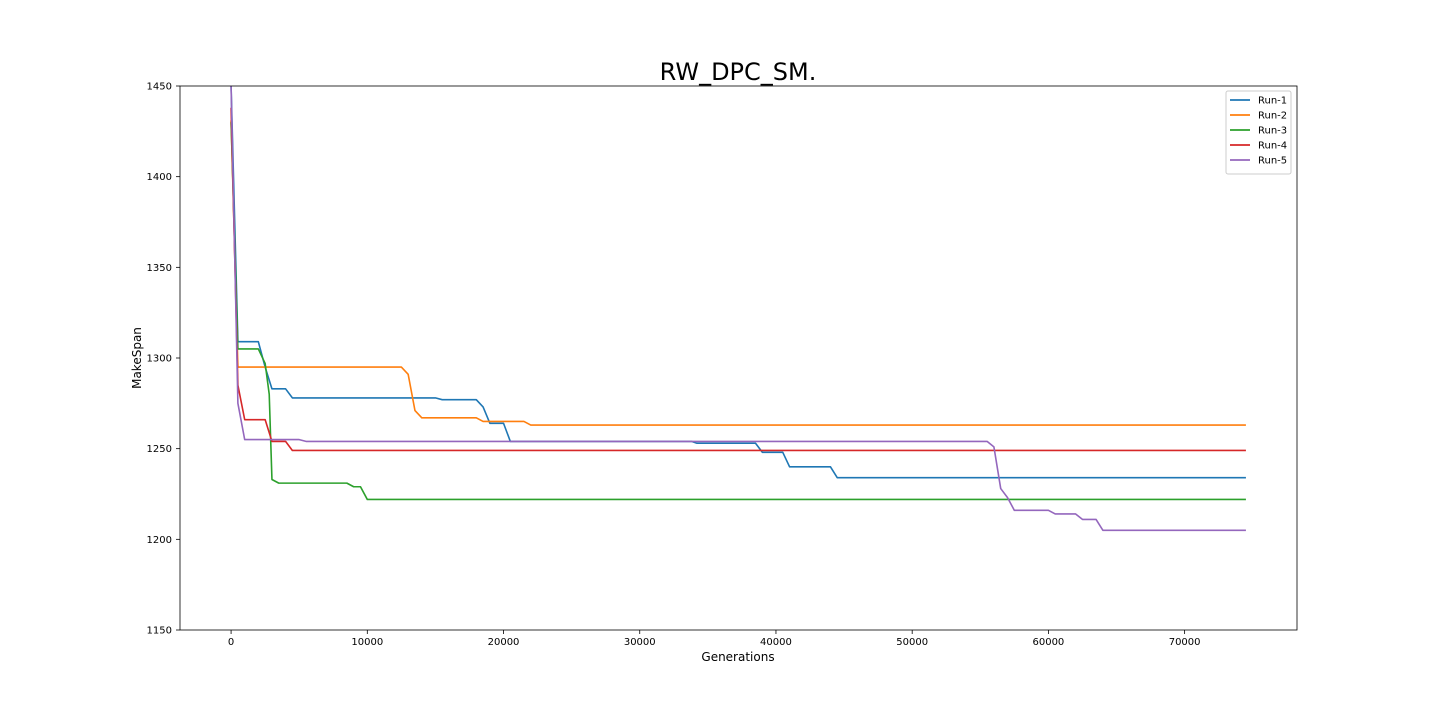  I want to click on y-tick-label: 1450, so click(159, 87).